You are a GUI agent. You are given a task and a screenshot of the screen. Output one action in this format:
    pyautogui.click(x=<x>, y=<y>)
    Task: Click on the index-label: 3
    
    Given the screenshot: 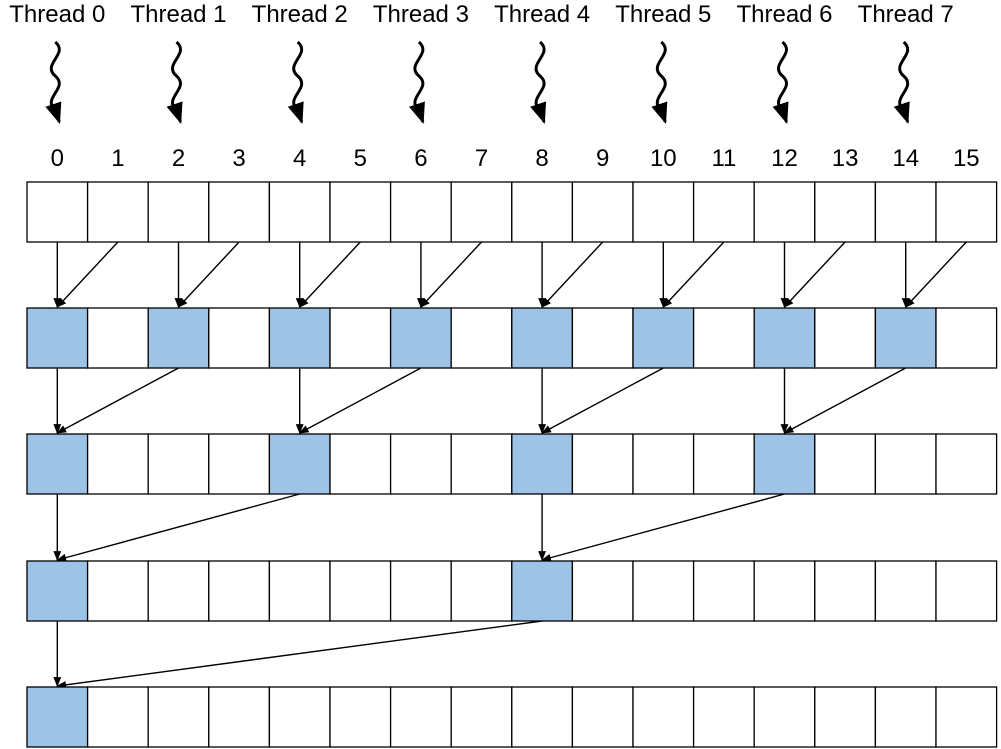 What is the action you would take?
    pyautogui.click(x=238, y=158)
    